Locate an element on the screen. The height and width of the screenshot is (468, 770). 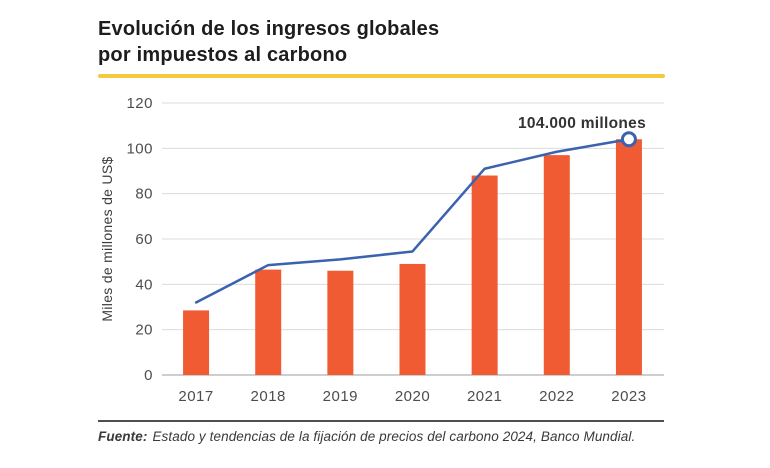
x-tick-label-2018: 2018 is located at coordinates (268, 396).